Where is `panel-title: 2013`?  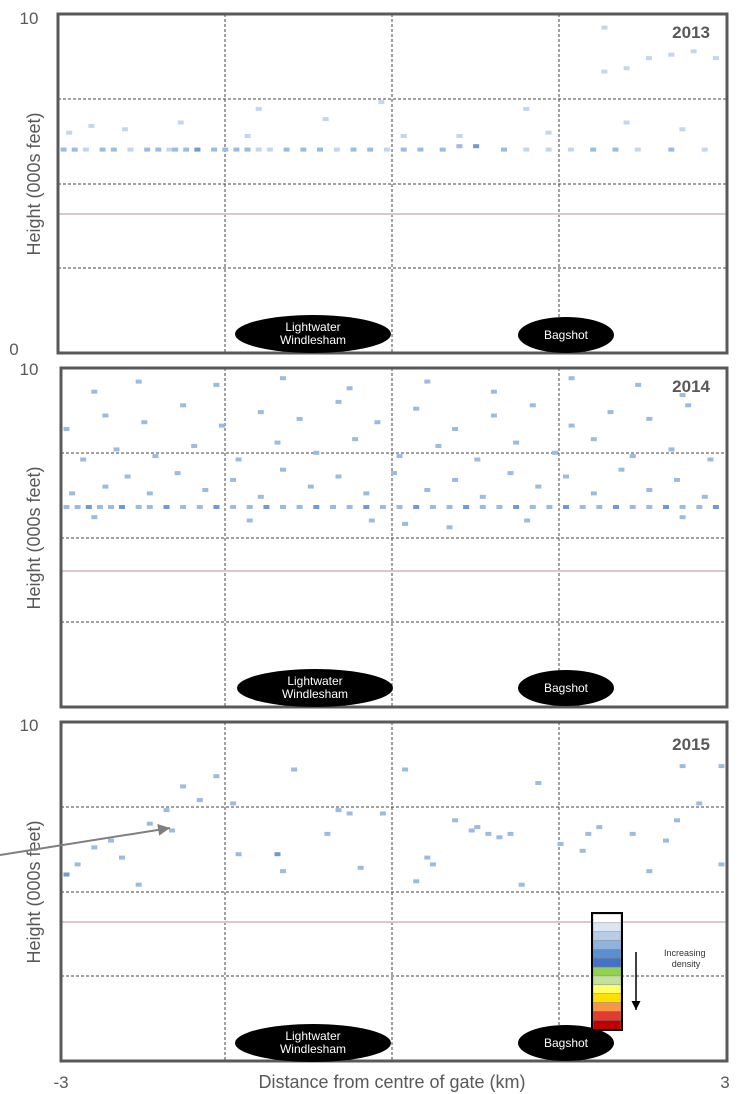
panel-title: 2013 is located at coordinates (691, 32).